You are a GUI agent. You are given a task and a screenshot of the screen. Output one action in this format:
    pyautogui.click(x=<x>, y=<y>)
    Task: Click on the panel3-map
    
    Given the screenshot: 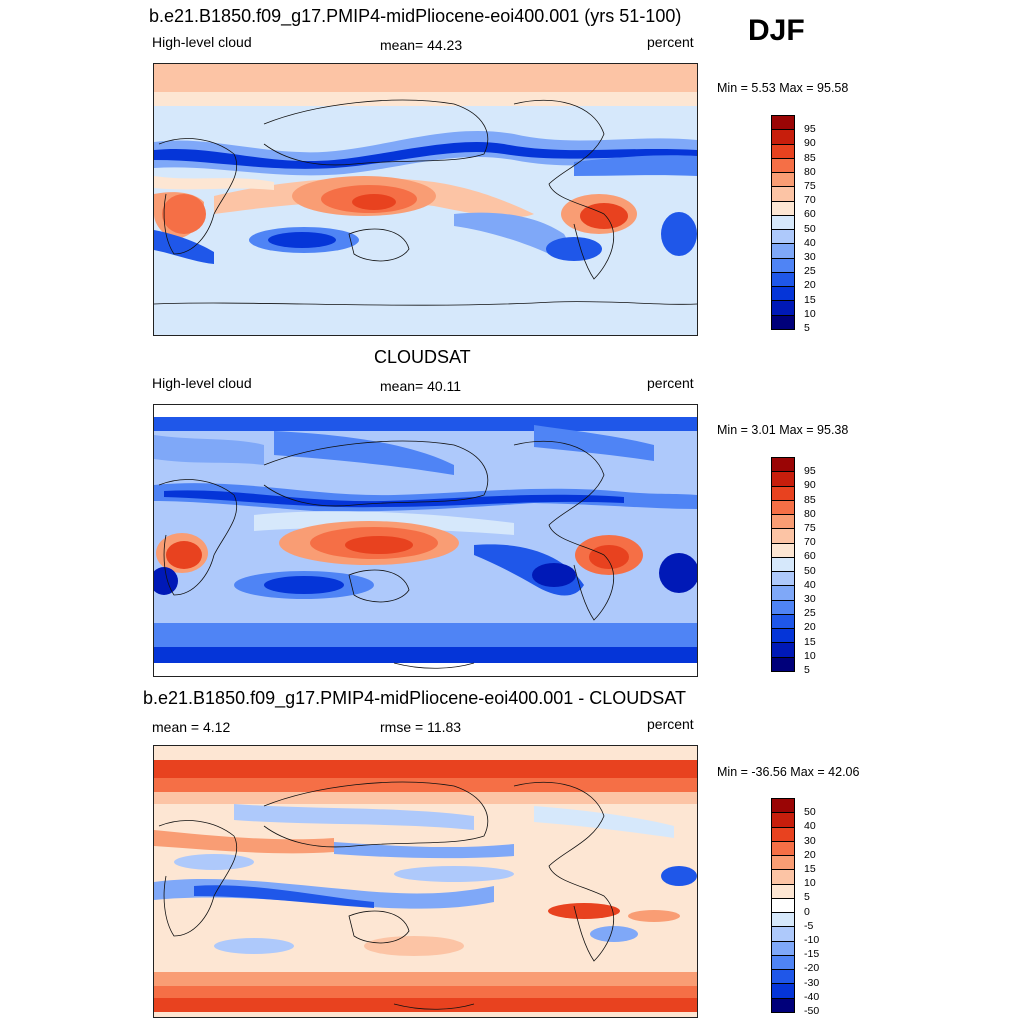 What is the action you would take?
    pyautogui.click(x=425, y=881)
    